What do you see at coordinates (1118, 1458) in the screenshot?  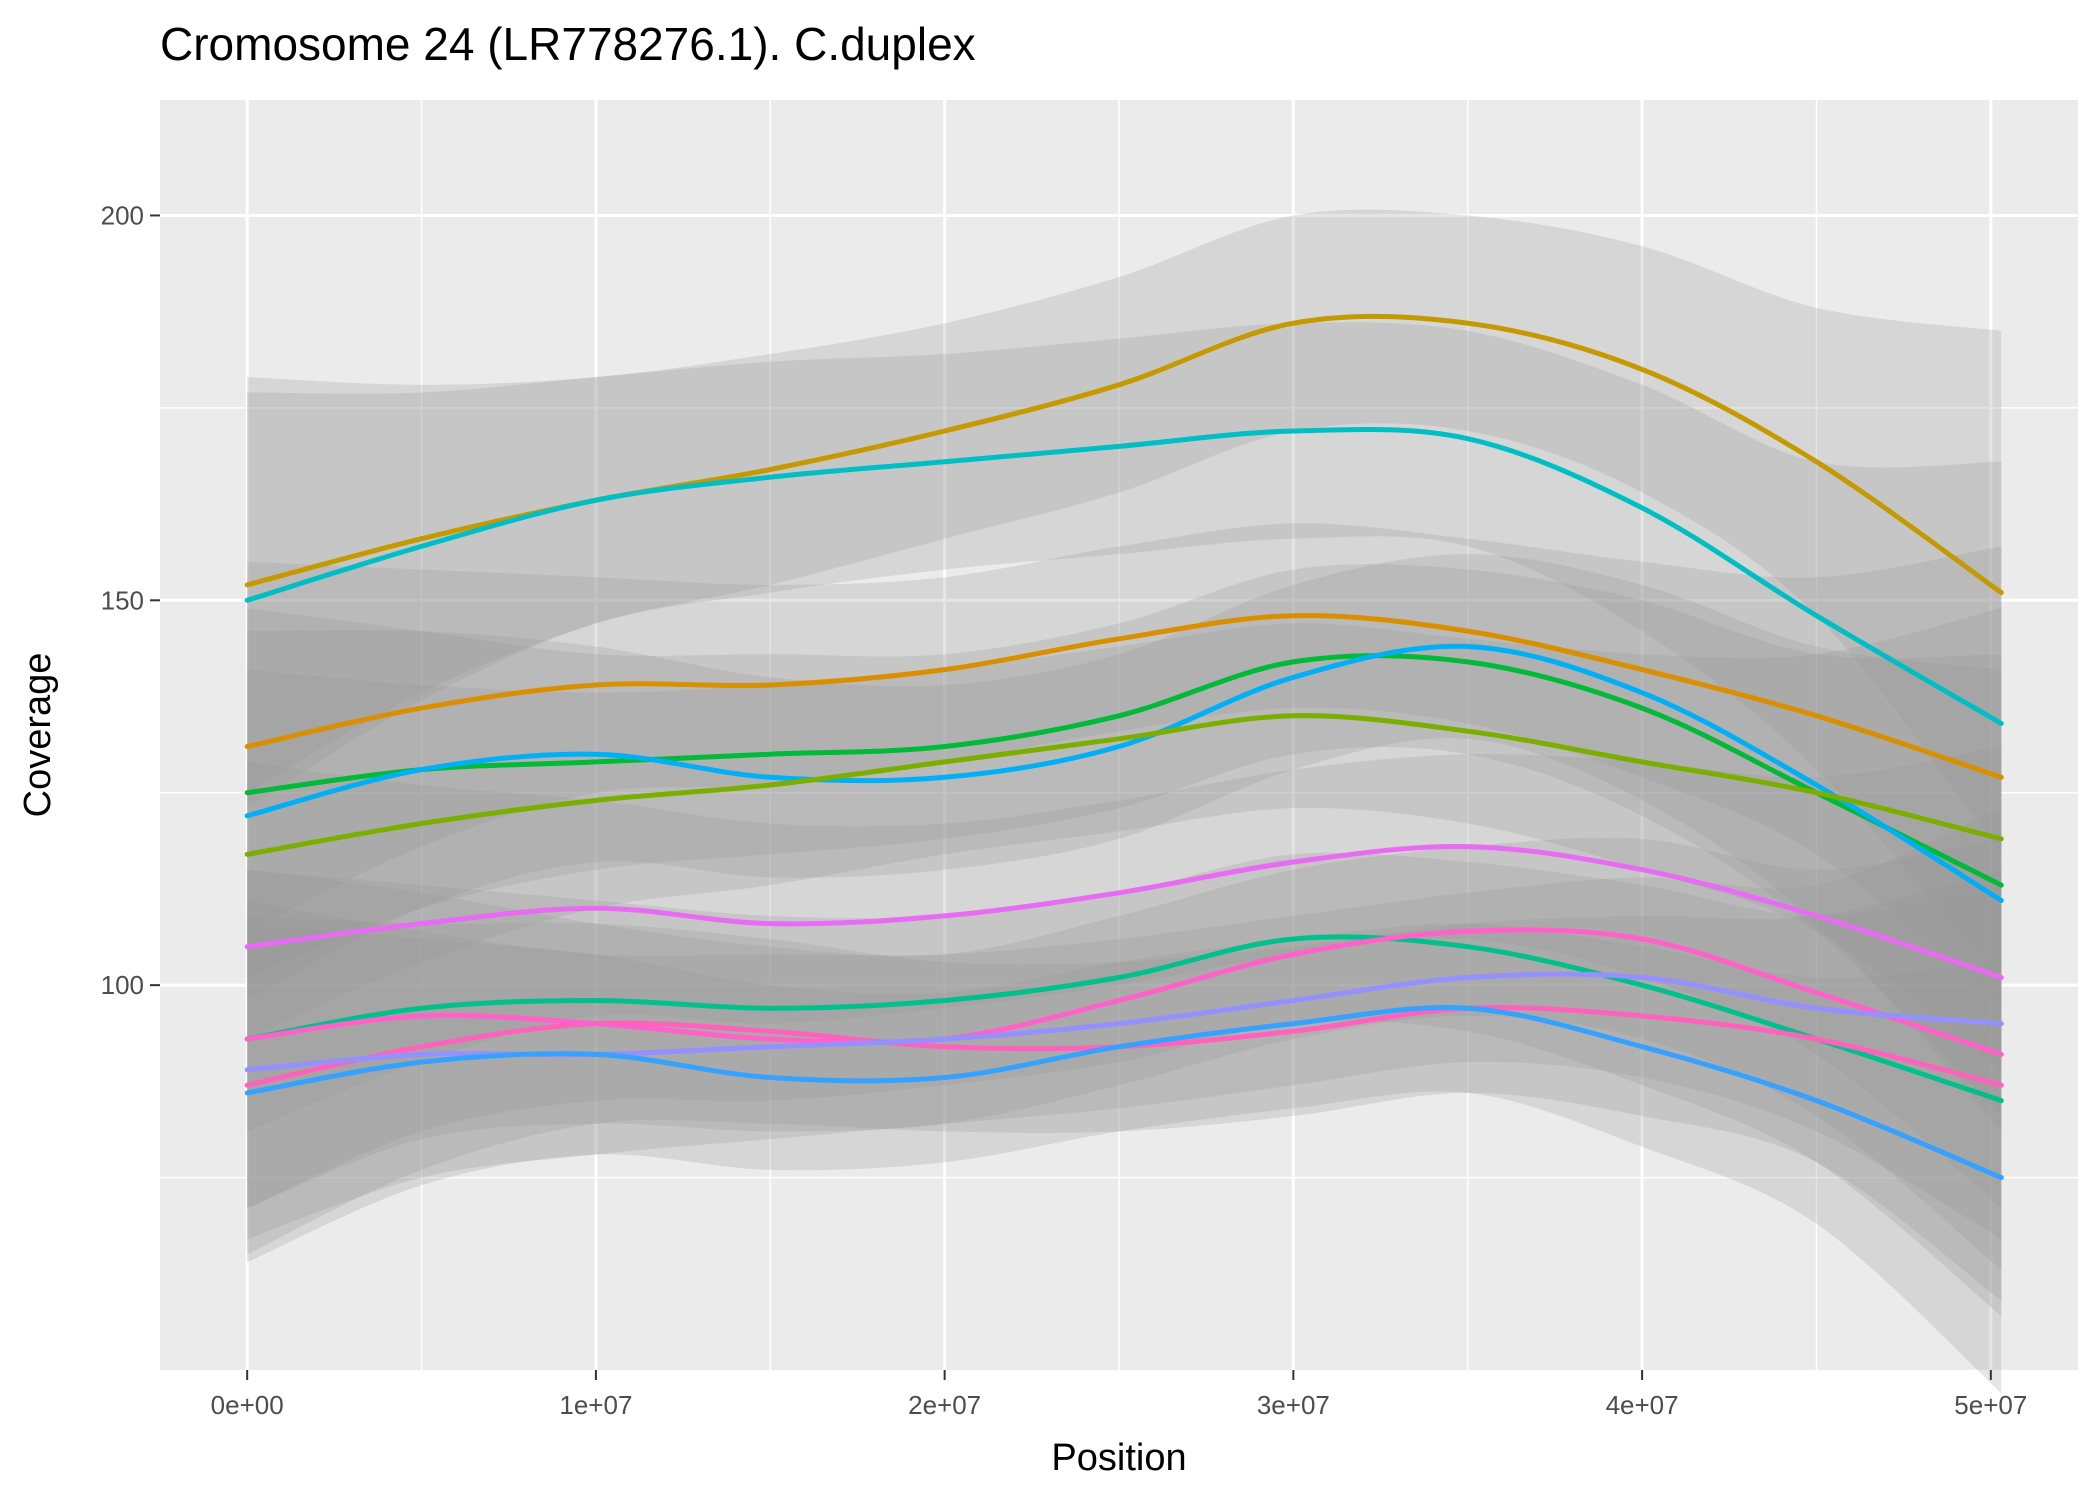 I see `x-axis-title: Position` at bounding box center [1118, 1458].